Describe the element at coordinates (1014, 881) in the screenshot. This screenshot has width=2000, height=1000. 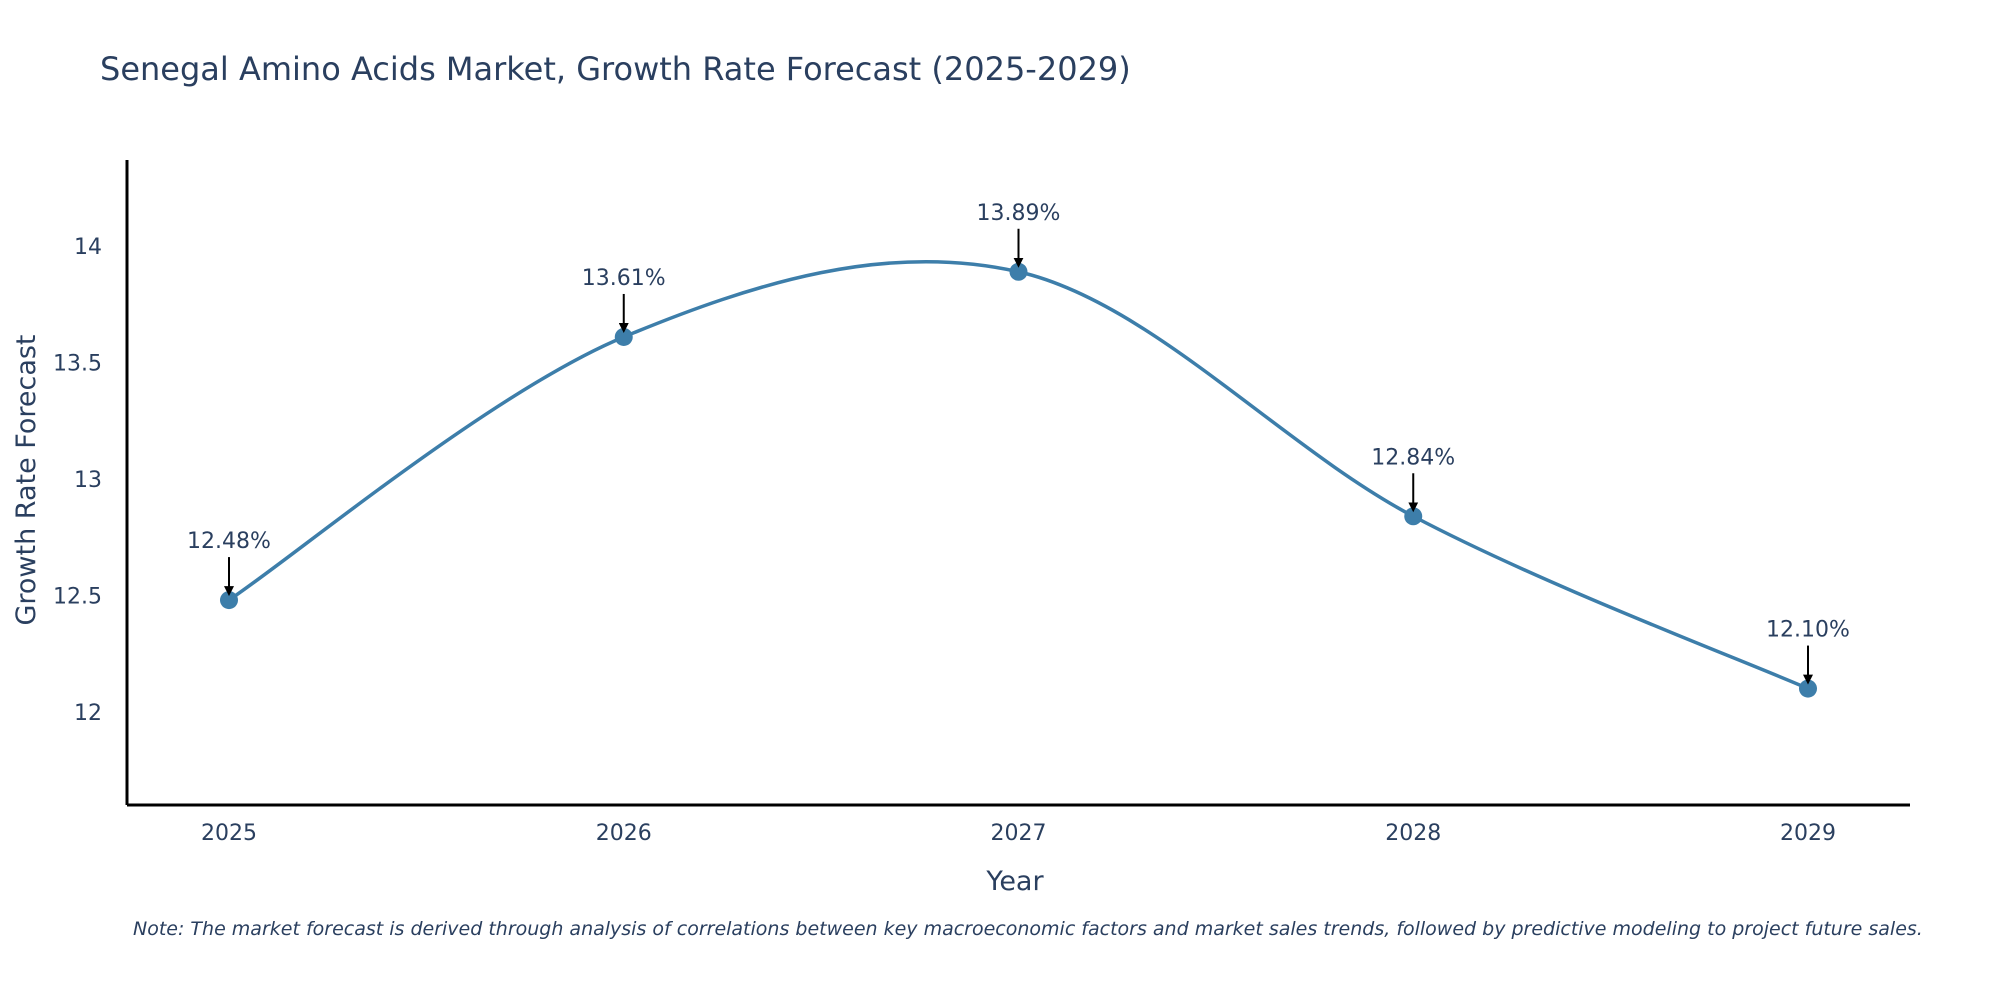
I see `x-axis-title: Year` at that location.